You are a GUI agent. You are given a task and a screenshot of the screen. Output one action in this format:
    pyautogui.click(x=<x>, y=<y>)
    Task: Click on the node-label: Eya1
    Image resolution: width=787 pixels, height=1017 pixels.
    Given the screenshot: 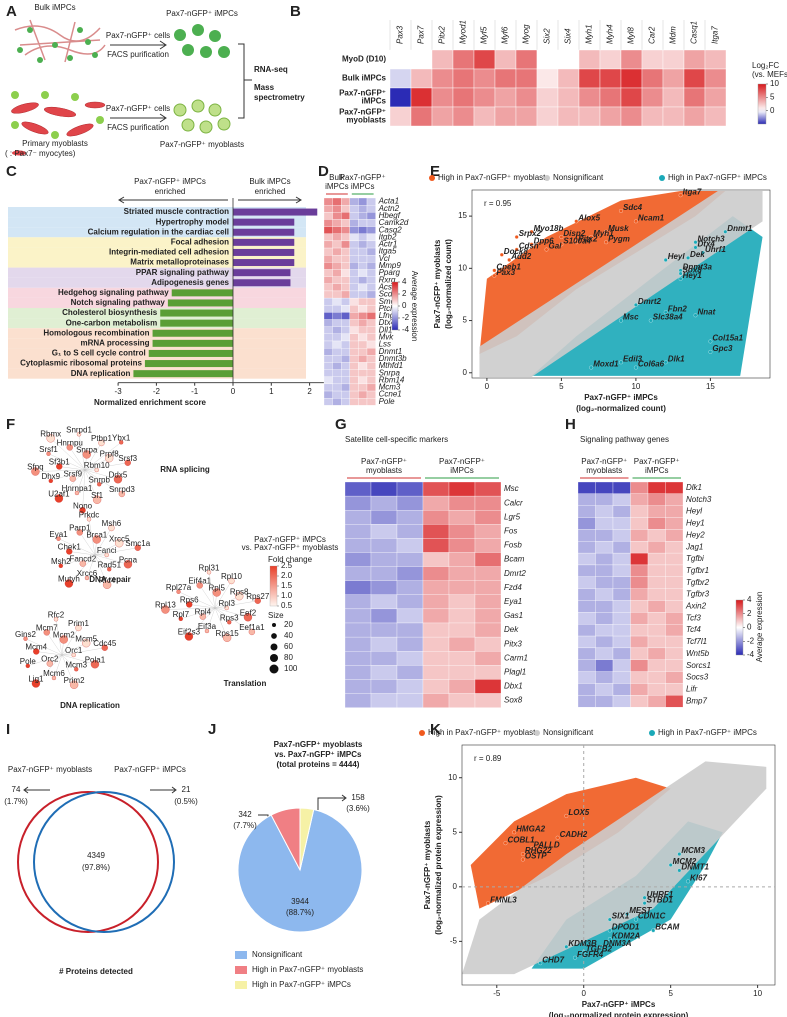 What is the action you would take?
    pyautogui.click(x=58, y=534)
    